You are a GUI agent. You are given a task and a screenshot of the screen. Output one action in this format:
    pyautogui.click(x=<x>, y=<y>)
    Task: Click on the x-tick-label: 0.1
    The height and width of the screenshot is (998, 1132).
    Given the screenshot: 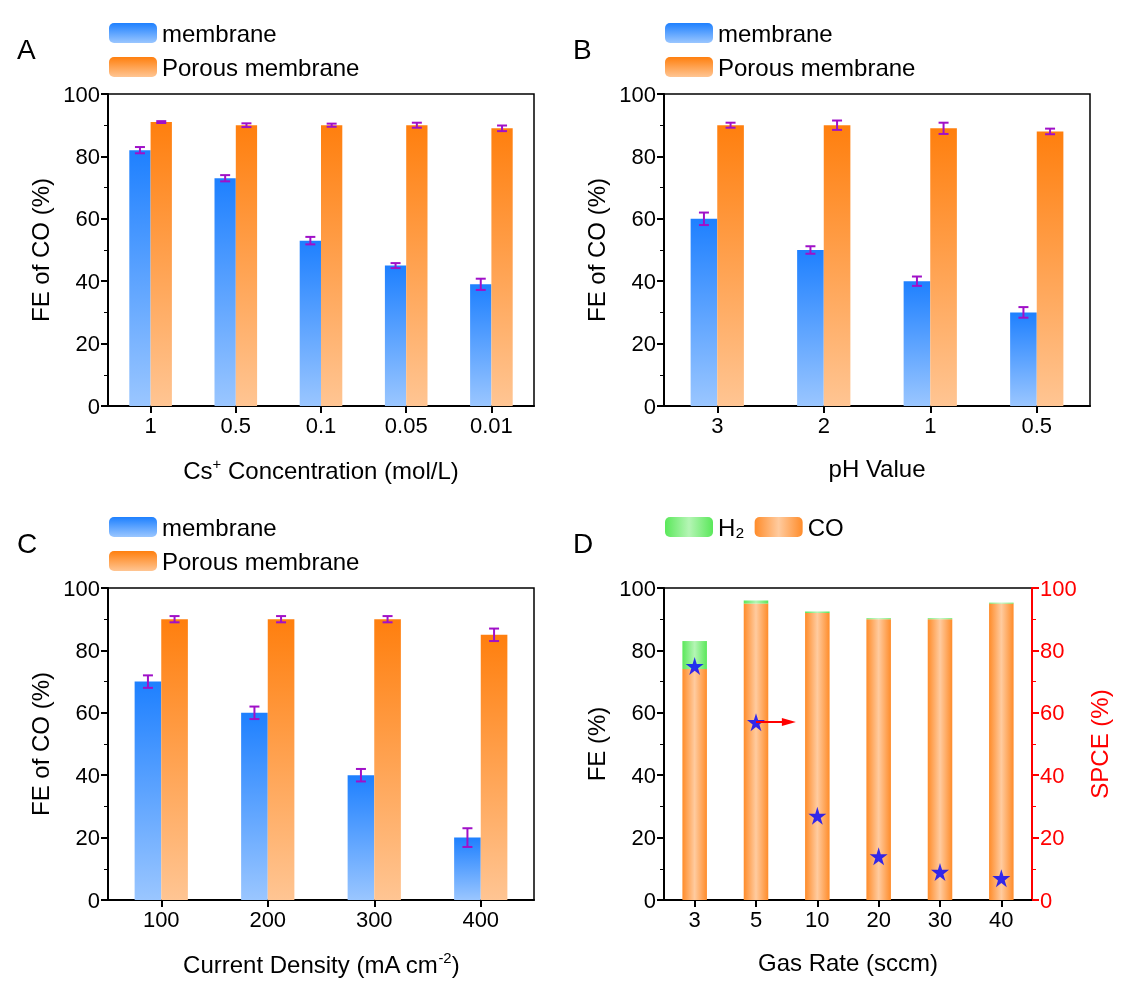 What is the action you would take?
    pyautogui.click(x=321, y=425)
    